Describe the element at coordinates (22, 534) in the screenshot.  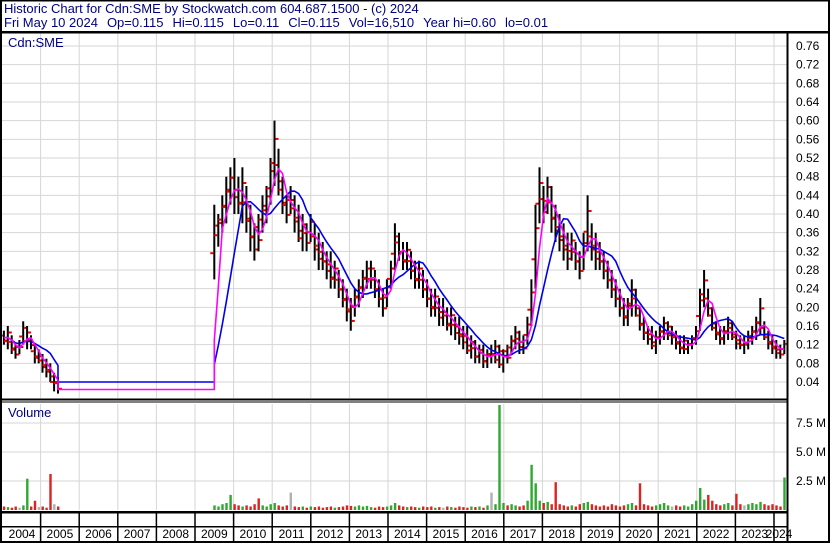
I see `year-tick-label: 2004` at that location.